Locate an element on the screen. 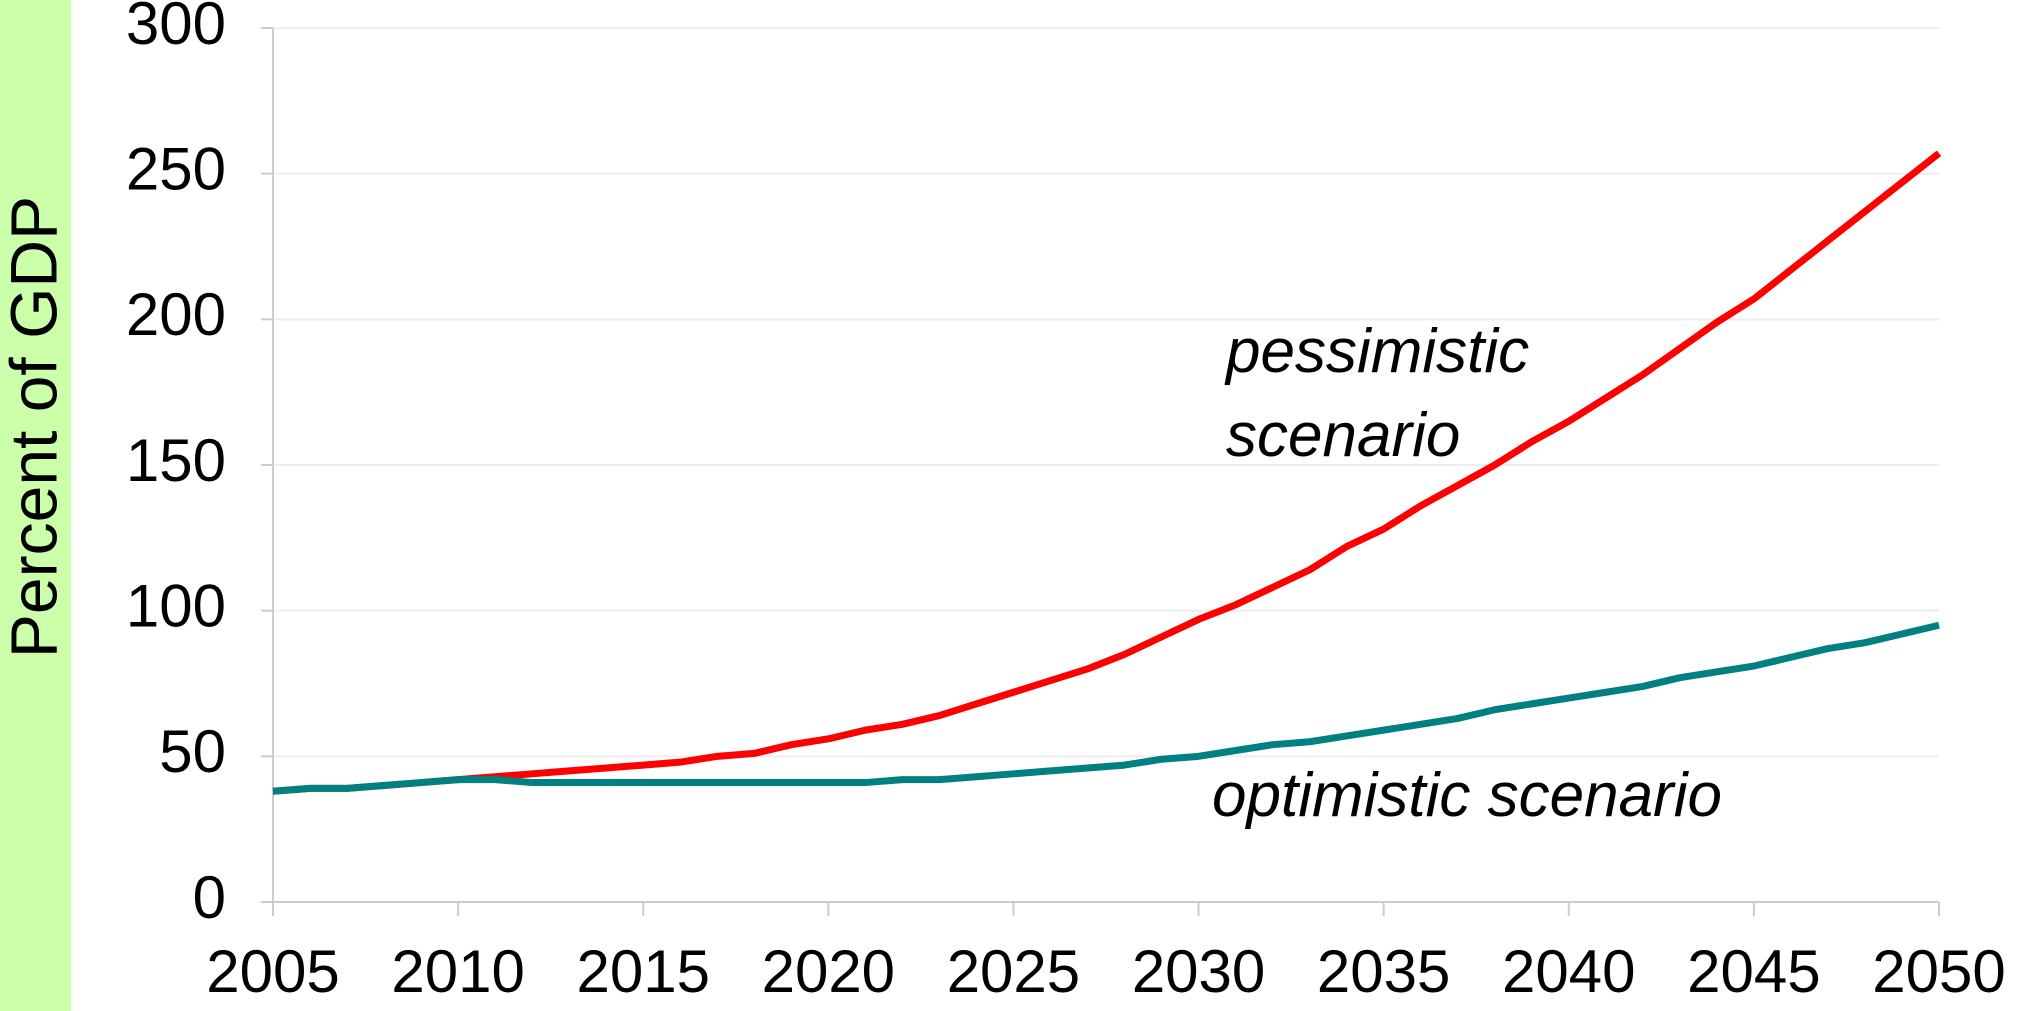 The height and width of the screenshot is (1011, 2018). y-tick-label: 100 is located at coordinates (176, 606).